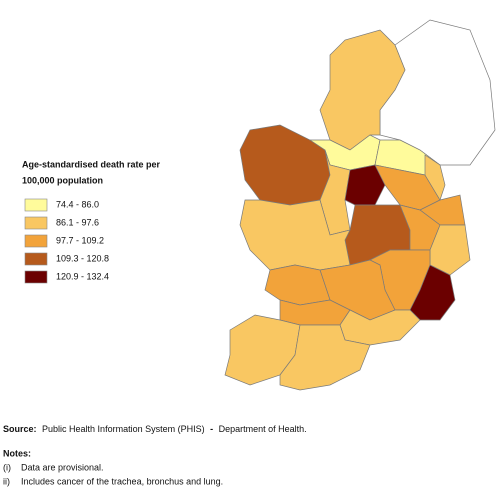 The width and height of the screenshot is (498, 491). What do you see at coordinates (17, 453) in the screenshot?
I see `notes-title: Notes:` at bounding box center [17, 453].